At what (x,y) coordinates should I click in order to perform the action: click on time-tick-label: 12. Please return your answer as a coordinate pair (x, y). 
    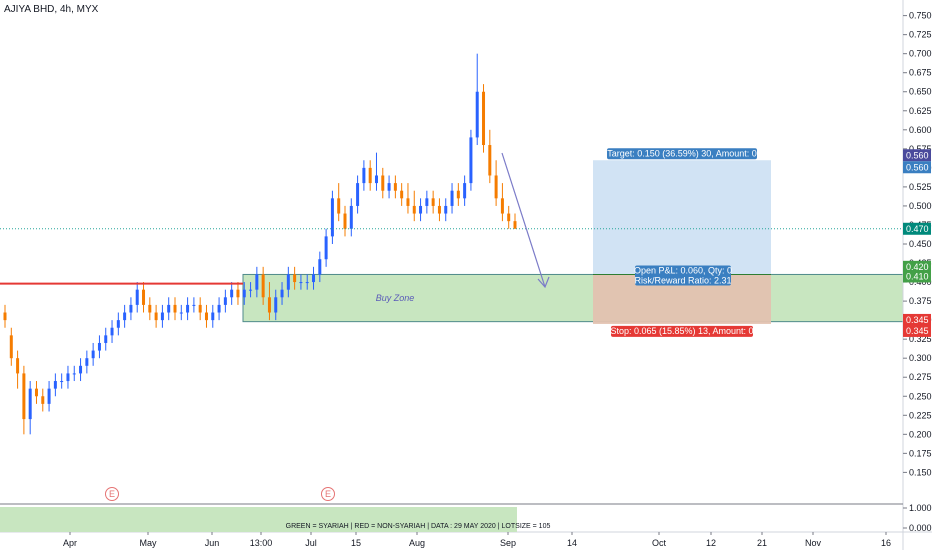
    Looking at the image, I should click on (711, 543).